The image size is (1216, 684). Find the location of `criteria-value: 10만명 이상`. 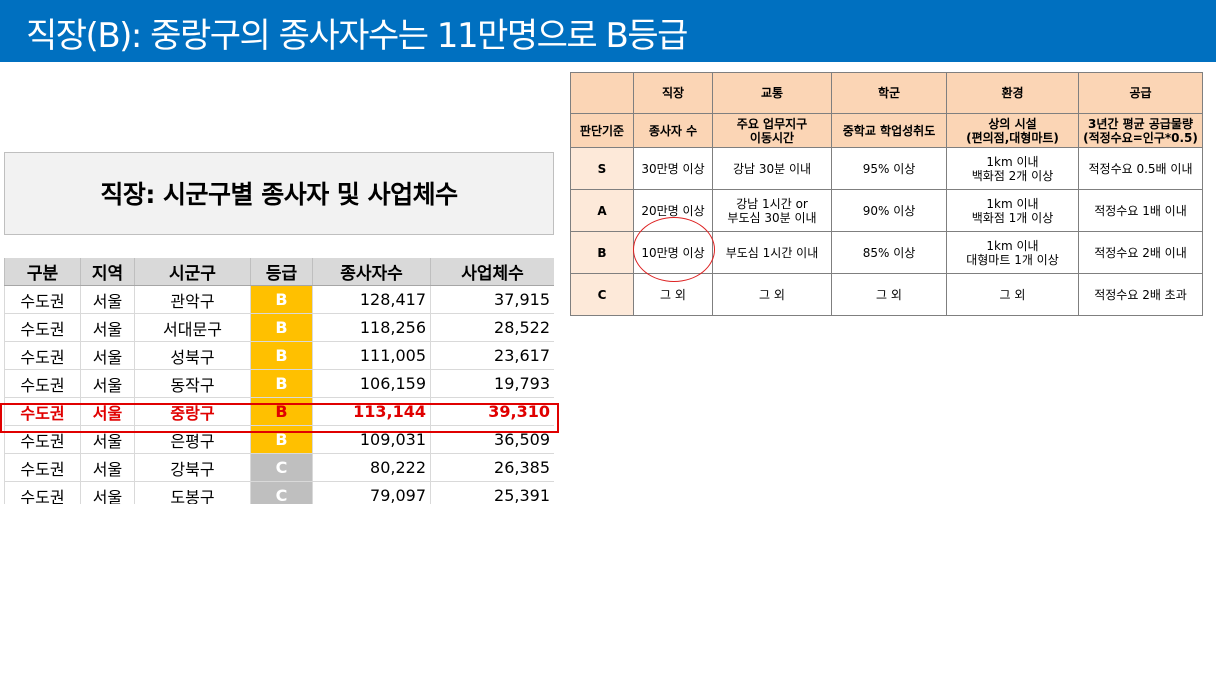

criteria-value: 10만명 이상 is located at coordinates (673, 252).